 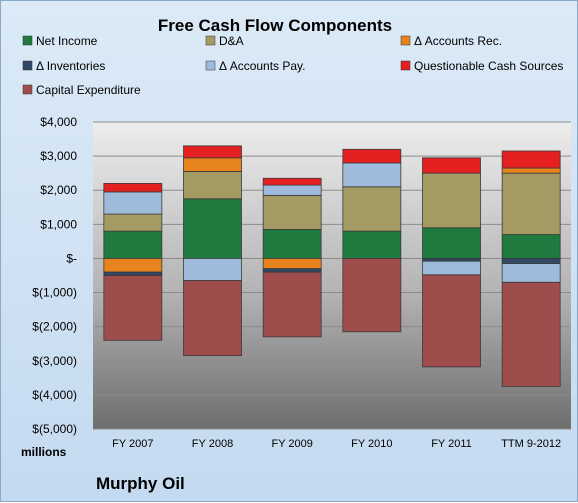 What do you see at coordinates (488, 66) in the screenshot?
I see `legend-label: Questionable Cash Sources` at bounding box center [488, 66].